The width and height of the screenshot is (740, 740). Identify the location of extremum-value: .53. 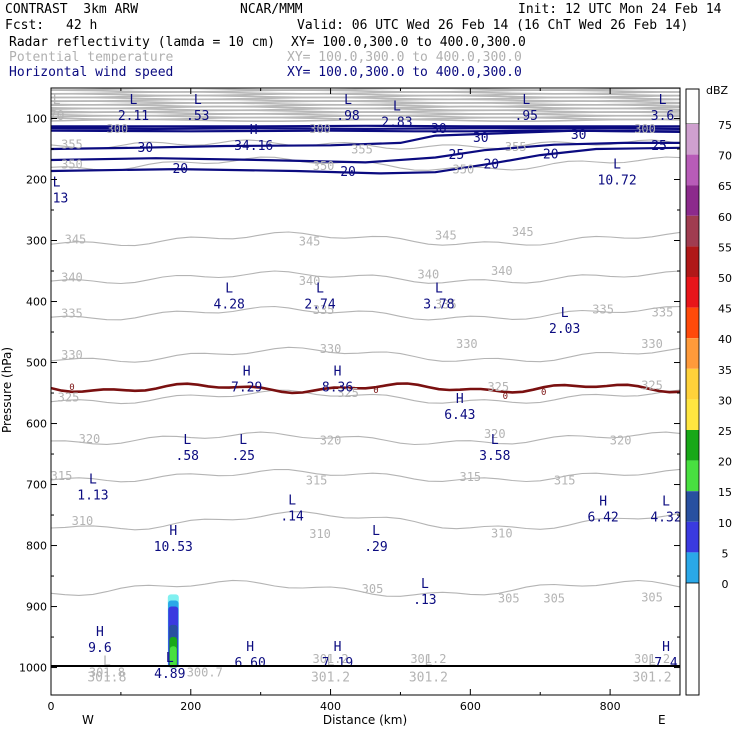
(197, 116).